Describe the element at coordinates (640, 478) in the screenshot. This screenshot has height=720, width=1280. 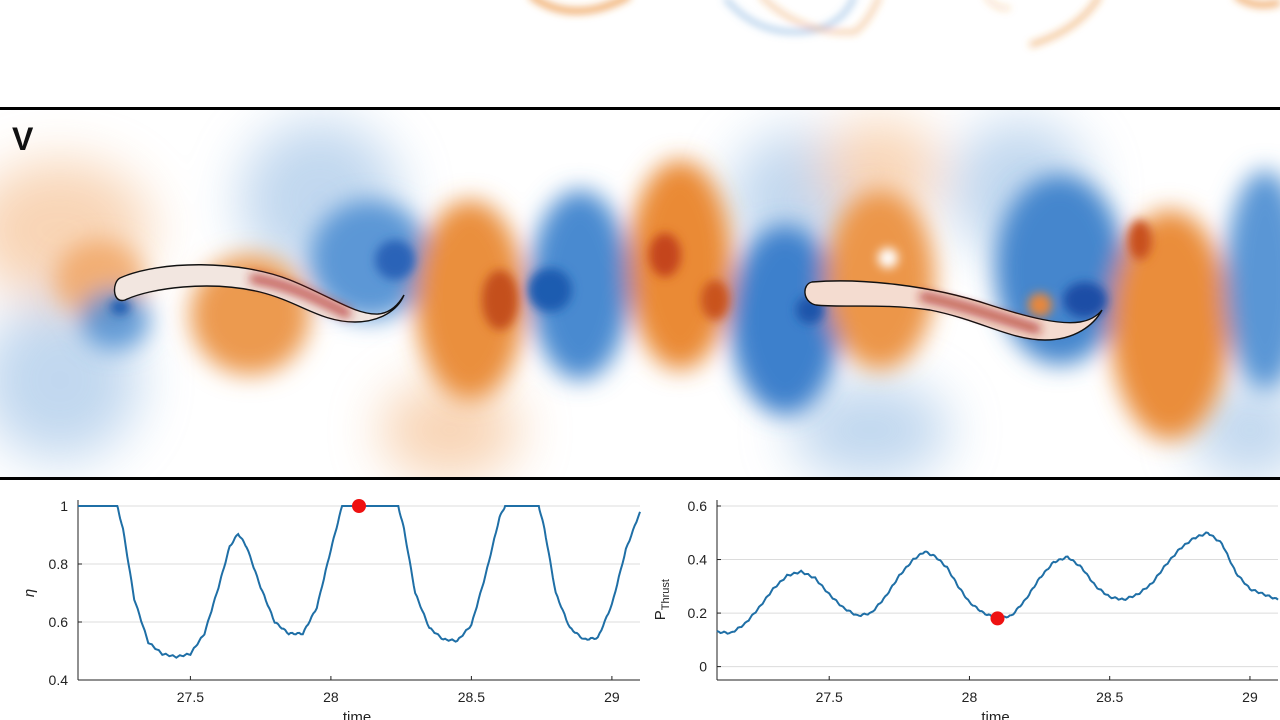
I see `bottom-separator` at that location.